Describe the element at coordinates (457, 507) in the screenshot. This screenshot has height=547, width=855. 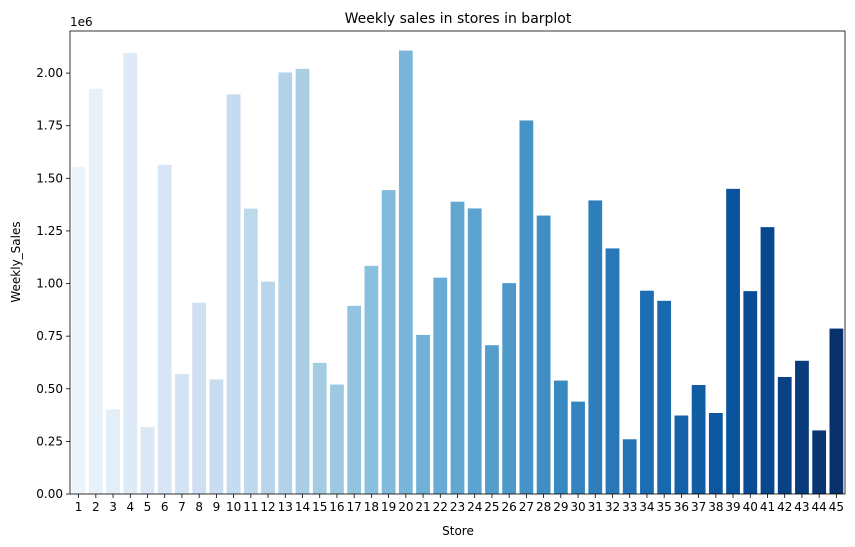
I see `x-tick-label: 23` at that location.